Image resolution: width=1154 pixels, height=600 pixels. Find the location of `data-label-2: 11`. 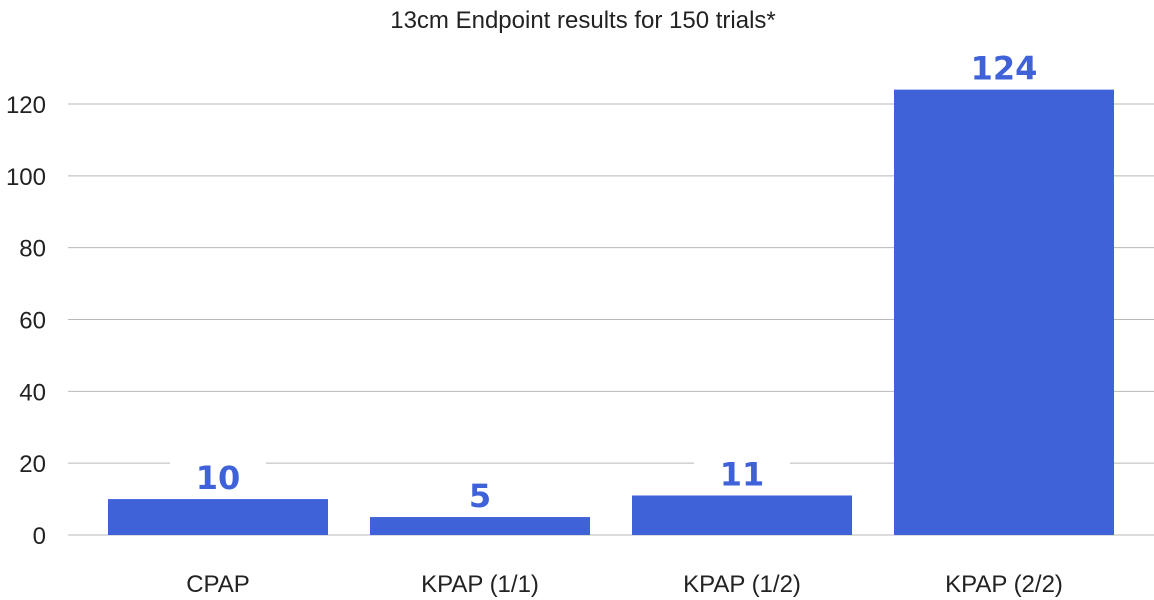

data-label-2: 11 is located at coordinates (742, 474).